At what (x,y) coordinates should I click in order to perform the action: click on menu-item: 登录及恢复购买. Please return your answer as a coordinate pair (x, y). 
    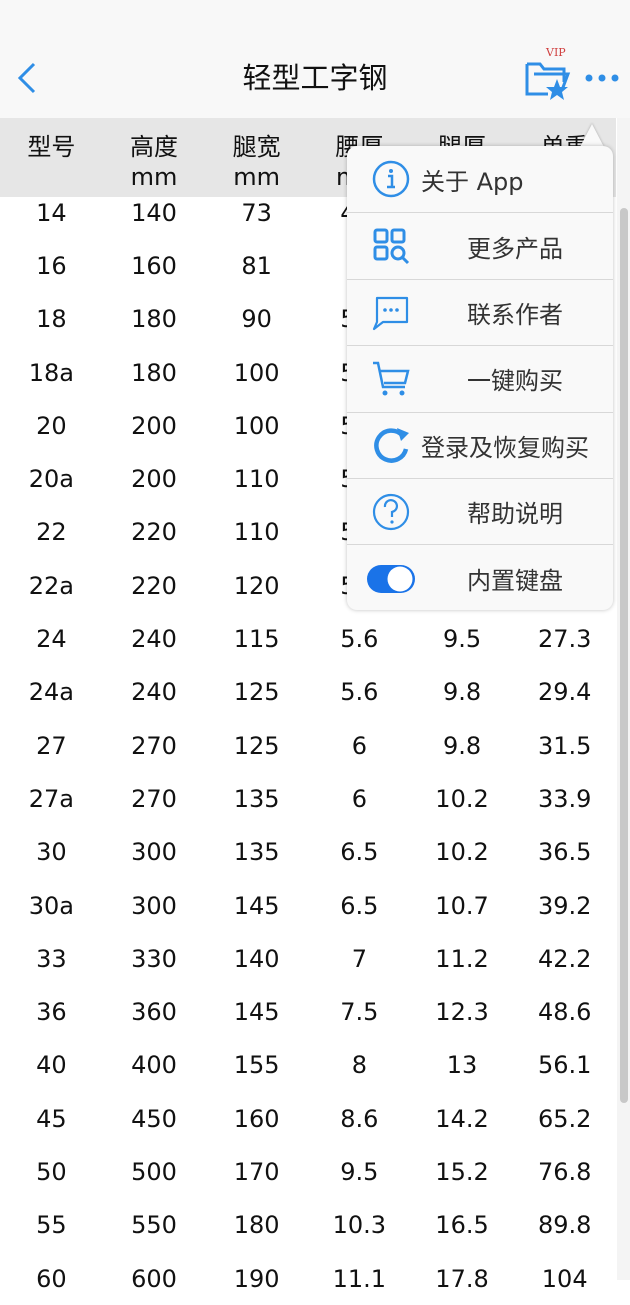
    Looking at the image, I should click on (480, 444).